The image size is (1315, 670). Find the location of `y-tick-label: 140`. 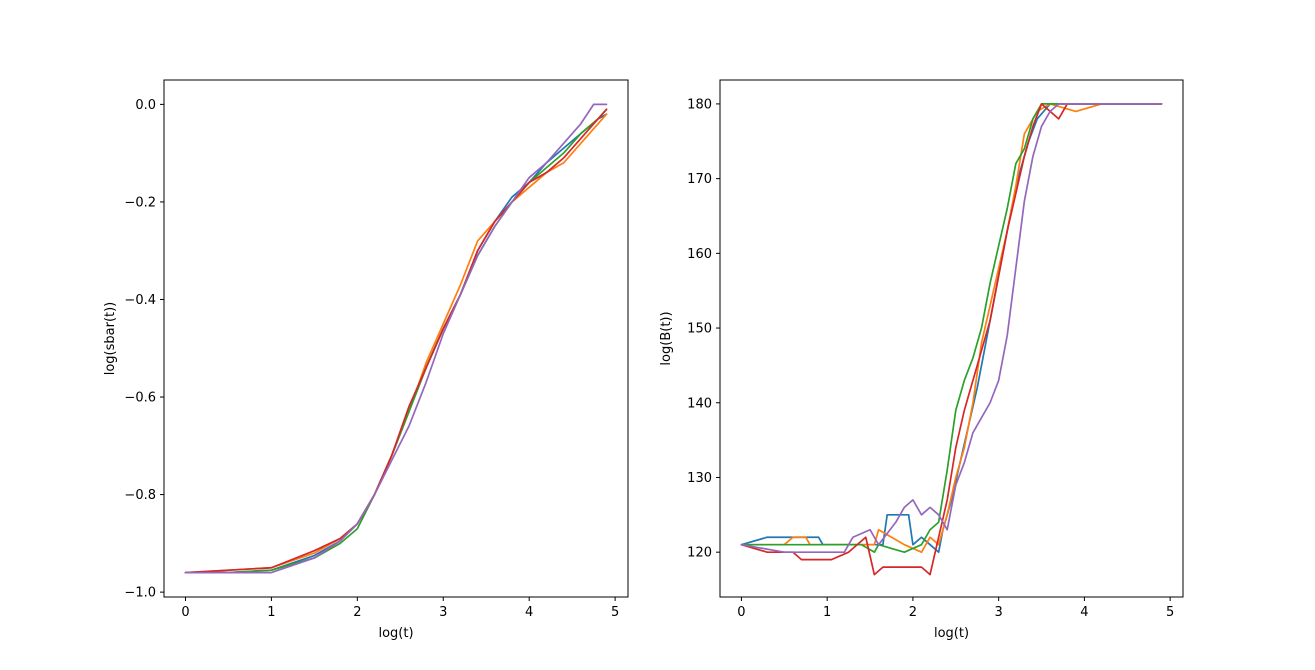

y-tick-label: 140 is located at coordinates (699, 403).